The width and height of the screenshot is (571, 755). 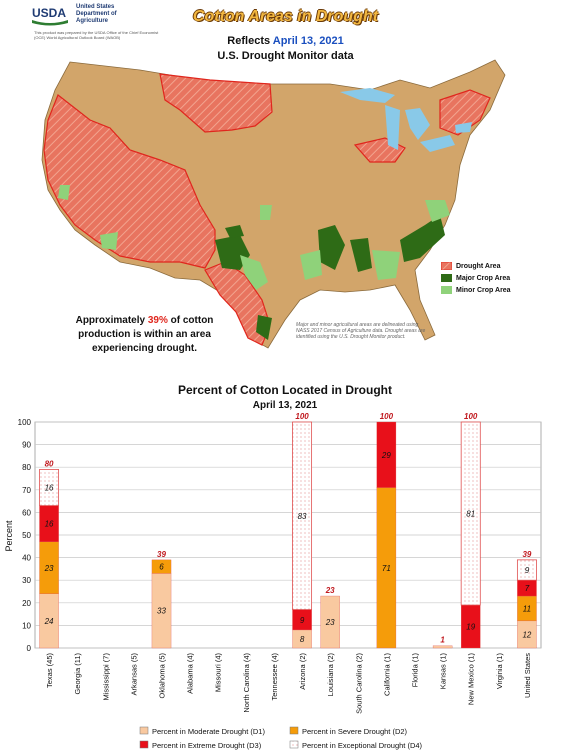 What do you see at coordinates (386, 568) in the screenshot?
I see `segment-label: 71` at bounding box center [386, 568].